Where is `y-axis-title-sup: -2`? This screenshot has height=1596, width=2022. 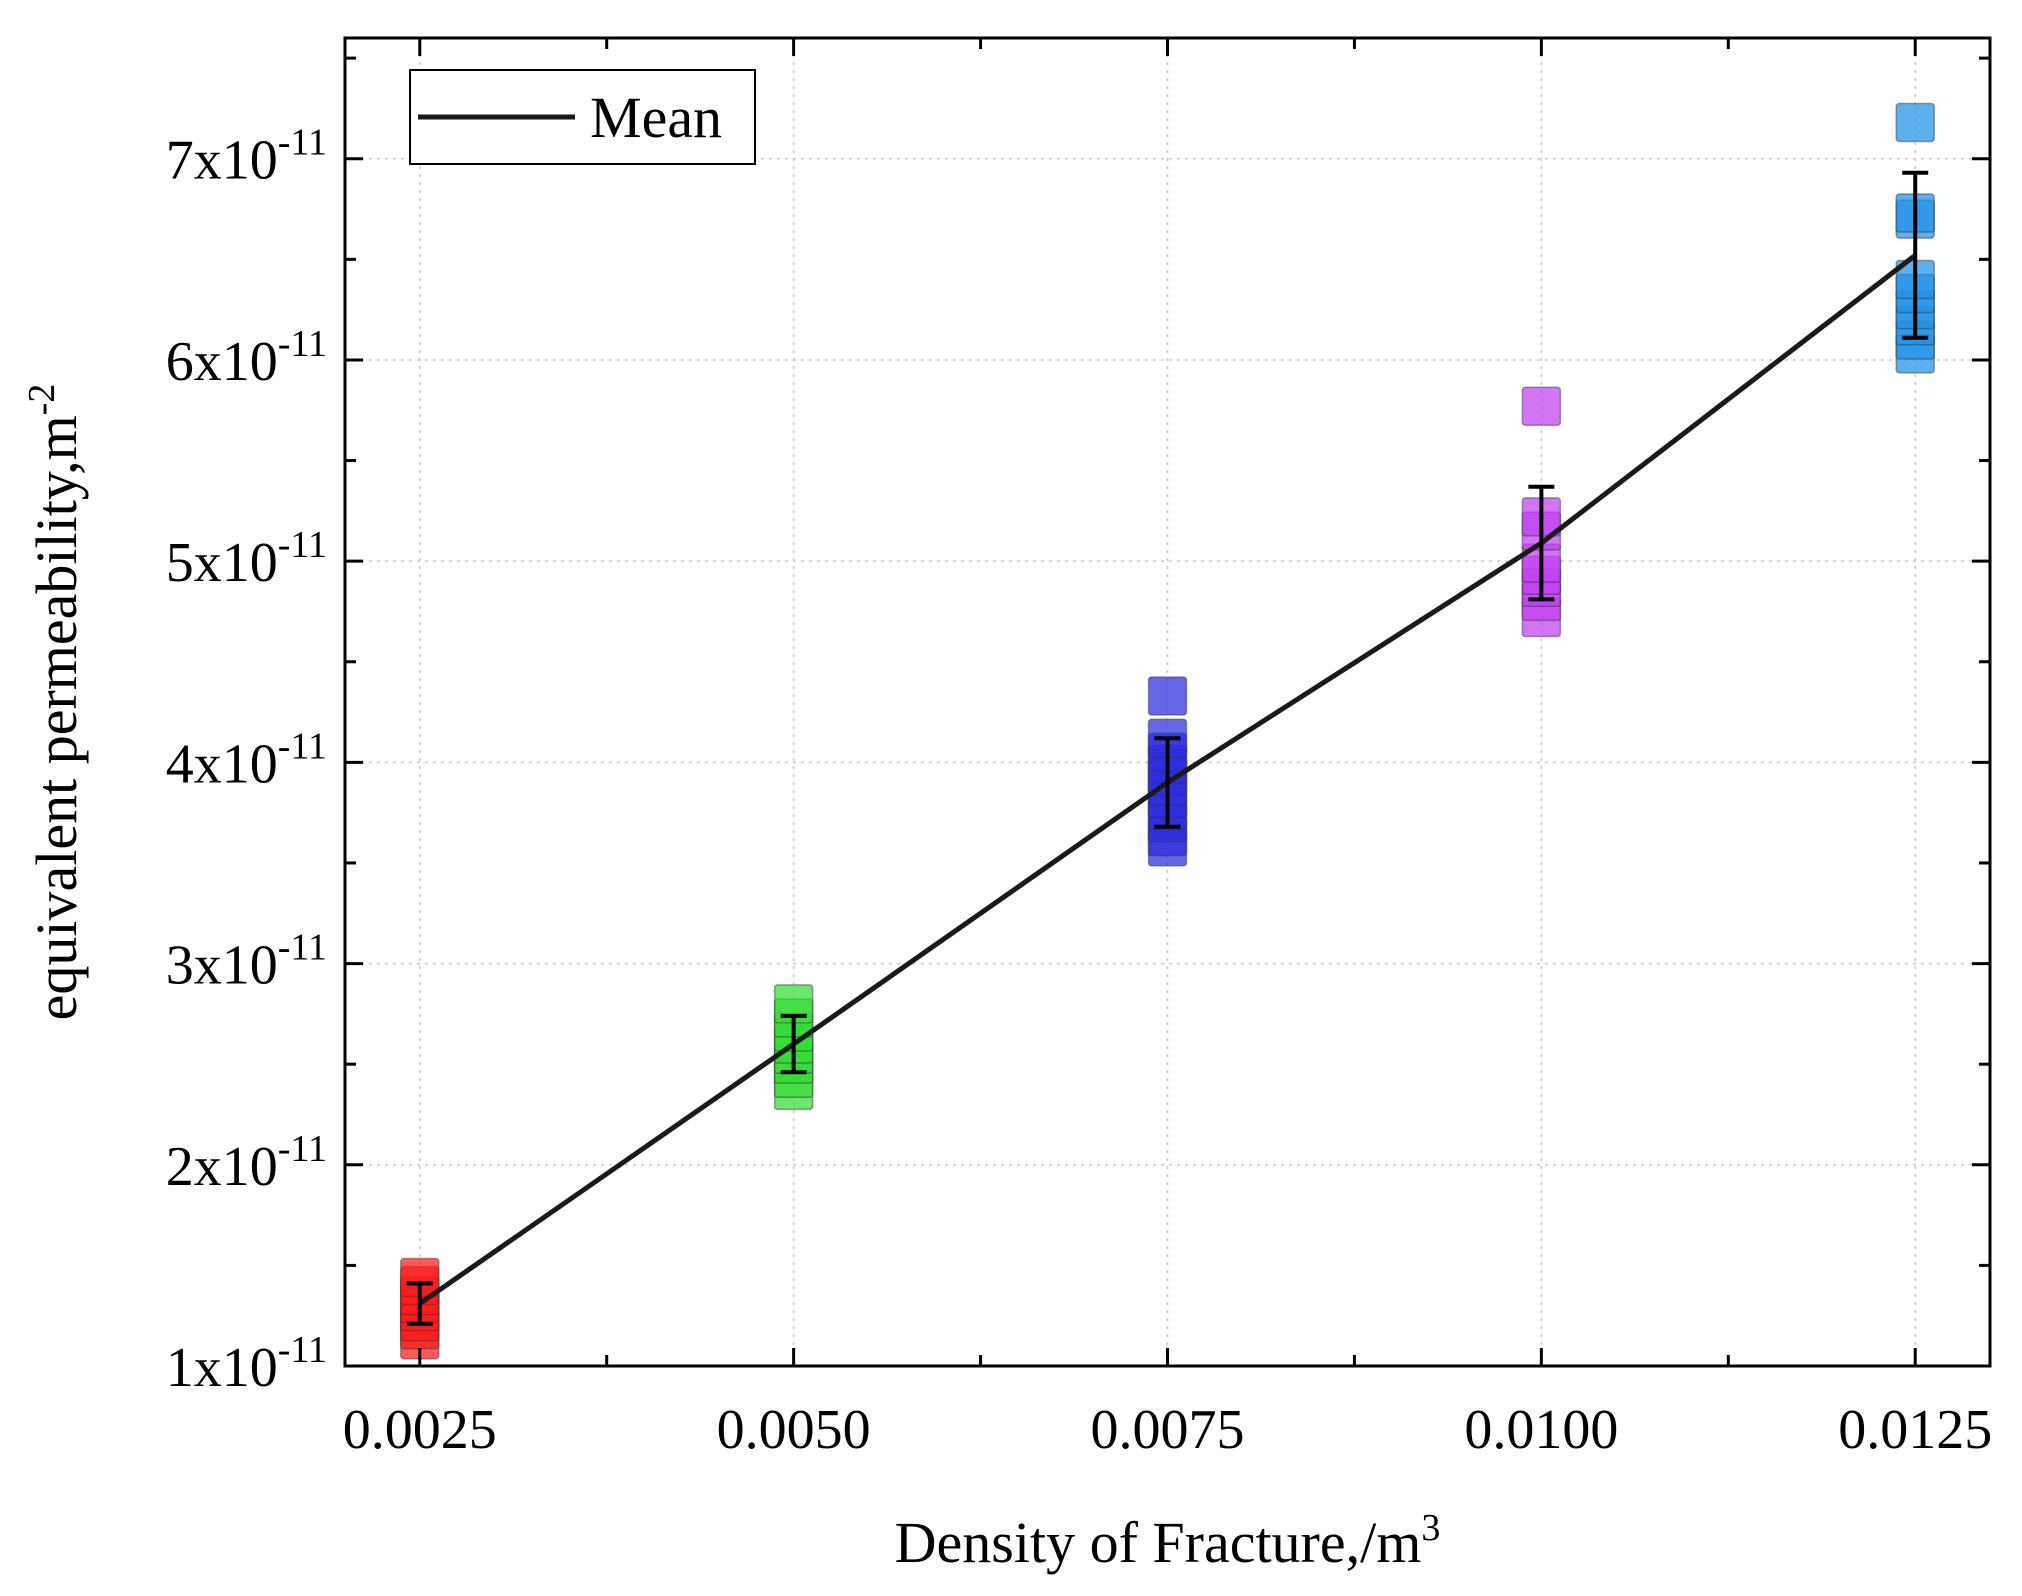
y-axis-title-sup: -2 is located at coordinates (42, 400).